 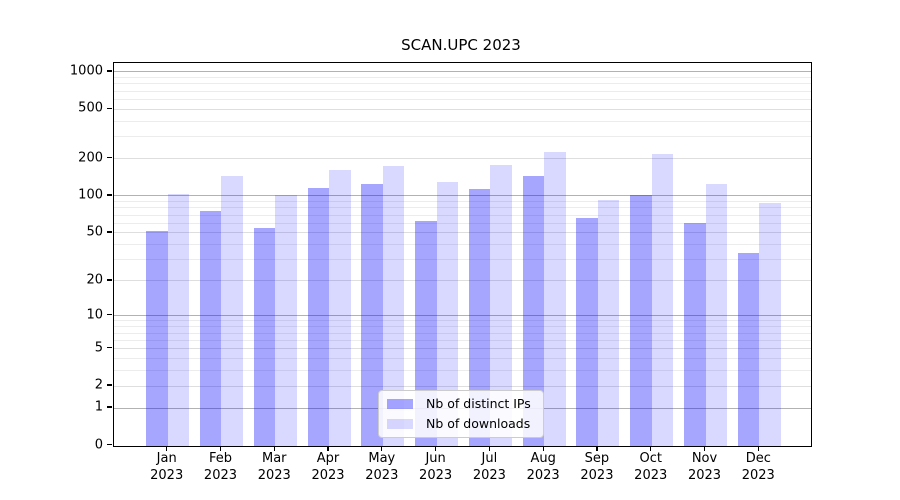 I want to click on x-tick-month: Sep, so click(x=597, y=458).